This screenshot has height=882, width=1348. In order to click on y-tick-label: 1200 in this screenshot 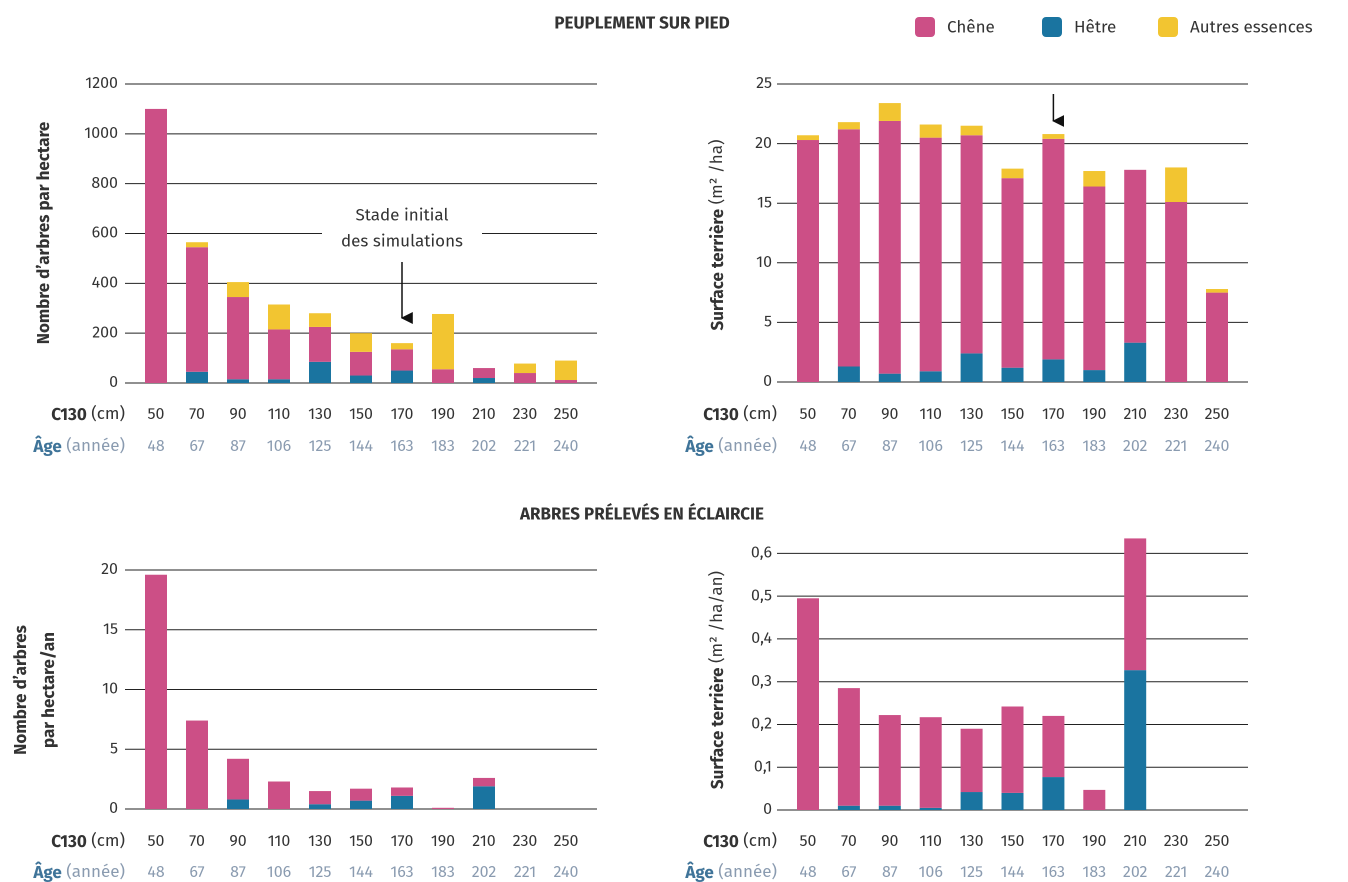, I will do `click(101, 83)`.